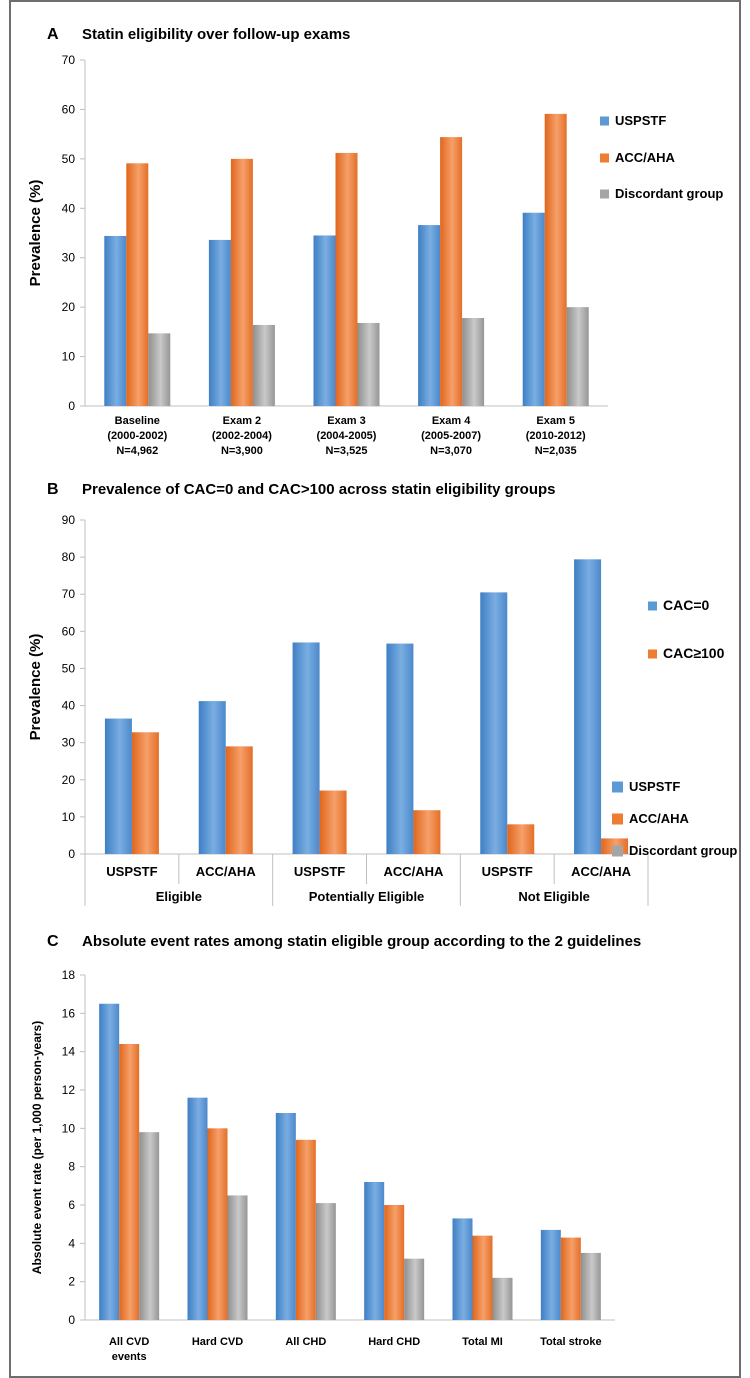 The image size is (750, 1378). Describe the element at coordinates (451, 421) in the screenshot. I see `panel-a-x-tick-label: Exam 4` at that location.